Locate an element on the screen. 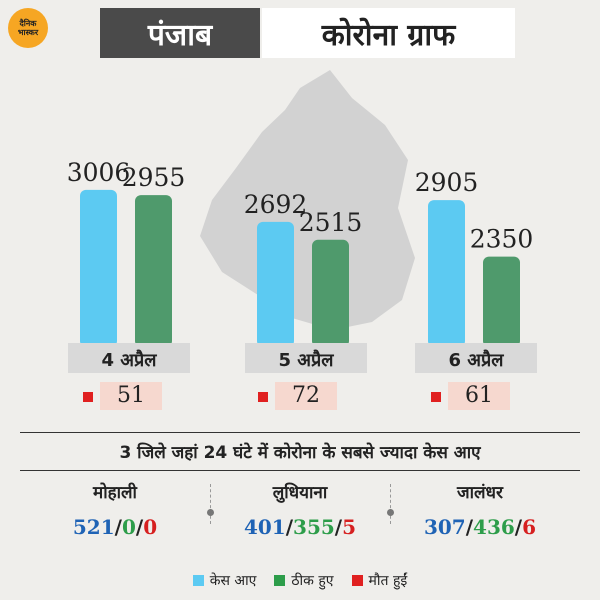 Image resolution: width=600 pixels, height=600 pixels. logo-line-1: दैनिक is located at coordinates (28, 23).